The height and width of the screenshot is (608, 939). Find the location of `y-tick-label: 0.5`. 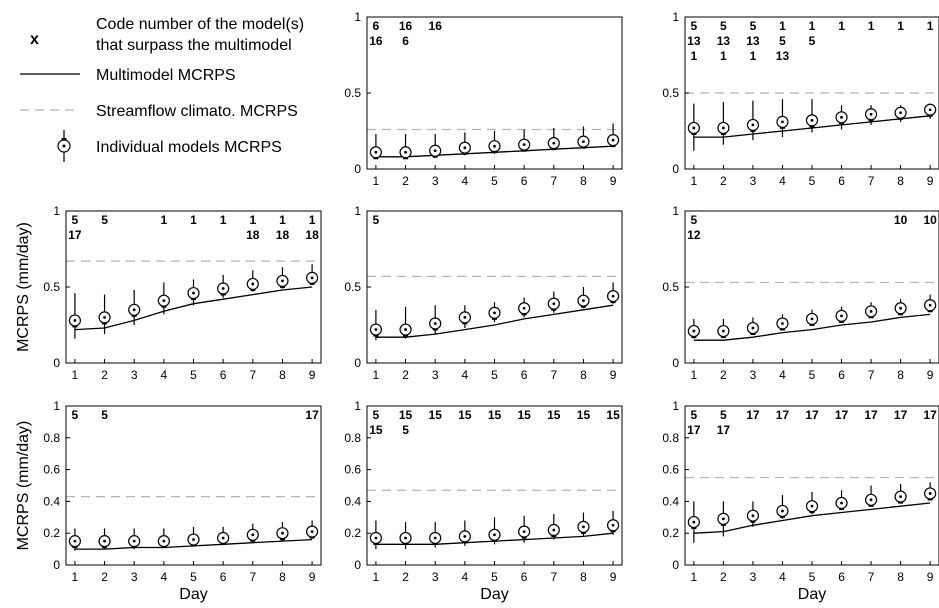

y-tick-label: 0.5 is located at coordinates (51, 287).